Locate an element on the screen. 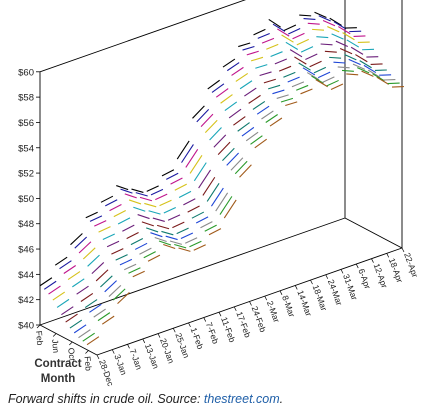 The image size is (429, 415). contract-tick-label: Oct is located at coordinates (71, 354).